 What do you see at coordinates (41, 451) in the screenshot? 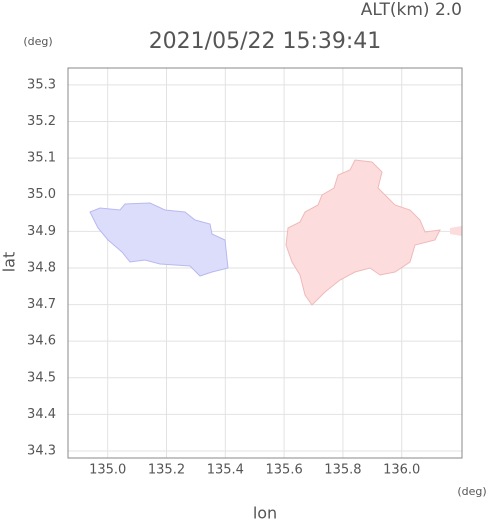
I see `y-tick-label: 34.3` at bounding box center [41, 451].